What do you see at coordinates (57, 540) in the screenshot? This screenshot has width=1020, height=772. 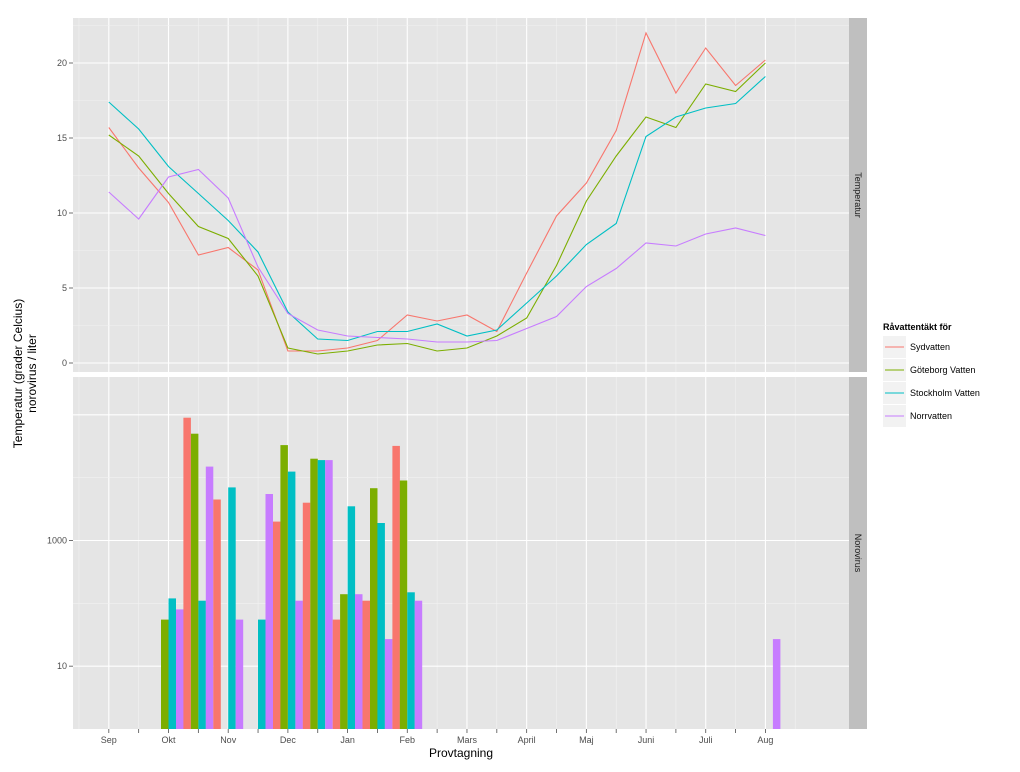 I see `y-tick-label: 1000` at bounding box center [57, 540].